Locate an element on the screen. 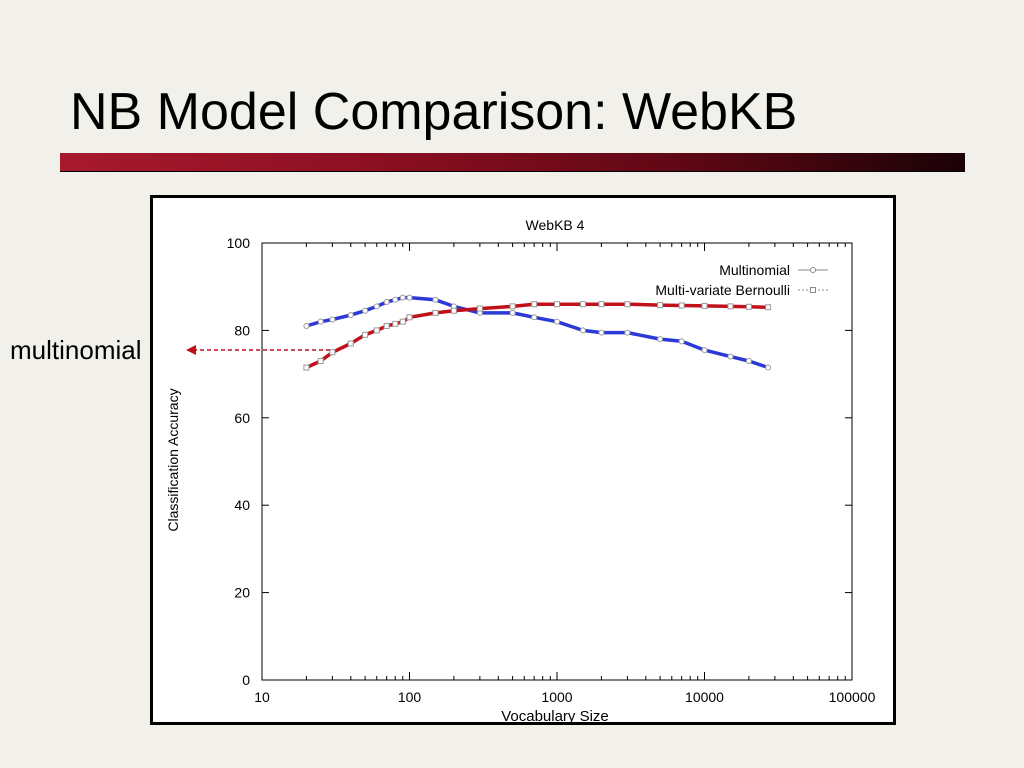  y-tick-label: 60 is located at coordinates (242, 418).